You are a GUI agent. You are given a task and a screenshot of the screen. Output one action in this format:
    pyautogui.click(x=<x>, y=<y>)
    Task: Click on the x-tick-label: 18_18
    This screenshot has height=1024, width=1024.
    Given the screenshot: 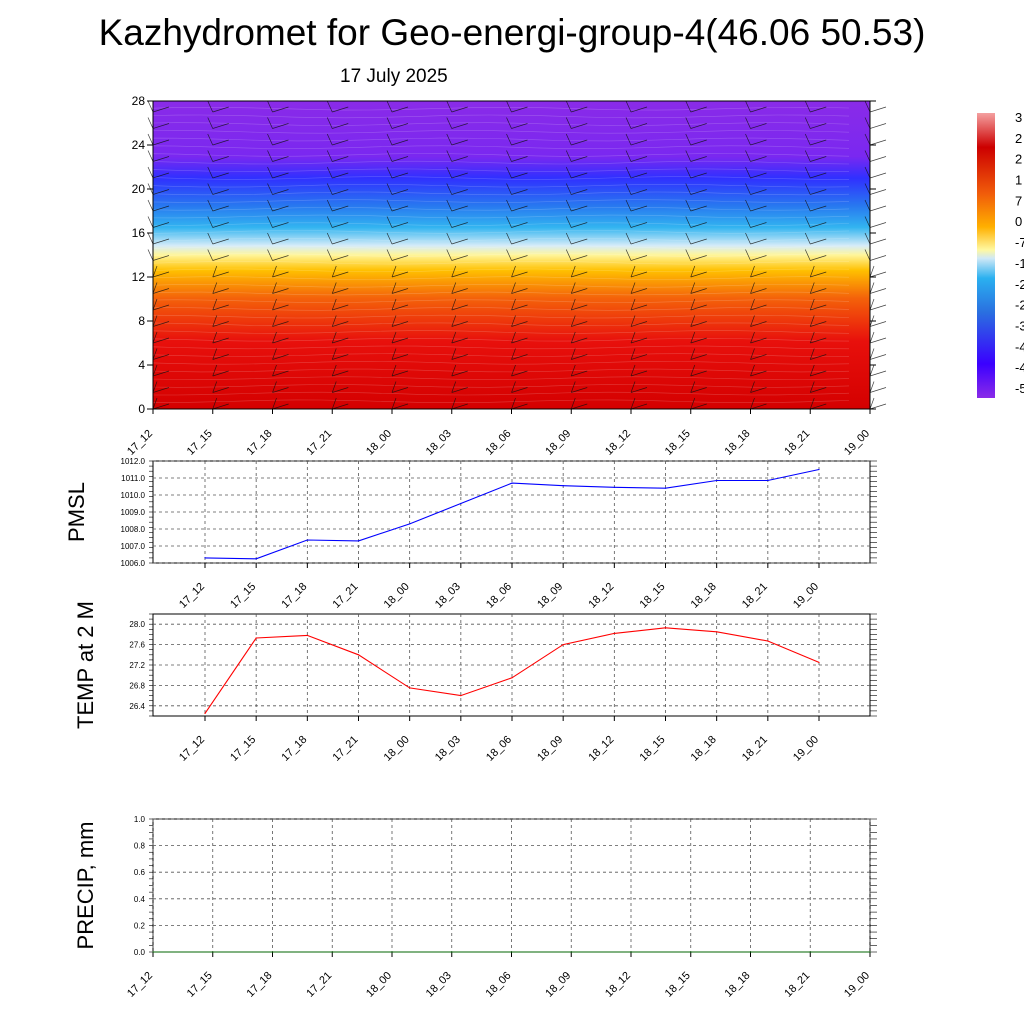 What is the action you would take?
    pyautogui.click(x=738, y=443)
    